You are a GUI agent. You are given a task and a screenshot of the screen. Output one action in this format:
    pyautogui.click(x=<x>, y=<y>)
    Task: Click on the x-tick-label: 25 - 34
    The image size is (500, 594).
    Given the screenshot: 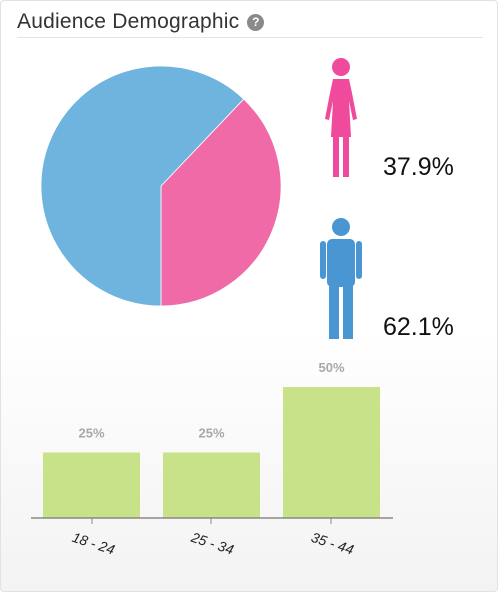 What is the action you would take?
    pyautogui.click(x=212, y=543)
    